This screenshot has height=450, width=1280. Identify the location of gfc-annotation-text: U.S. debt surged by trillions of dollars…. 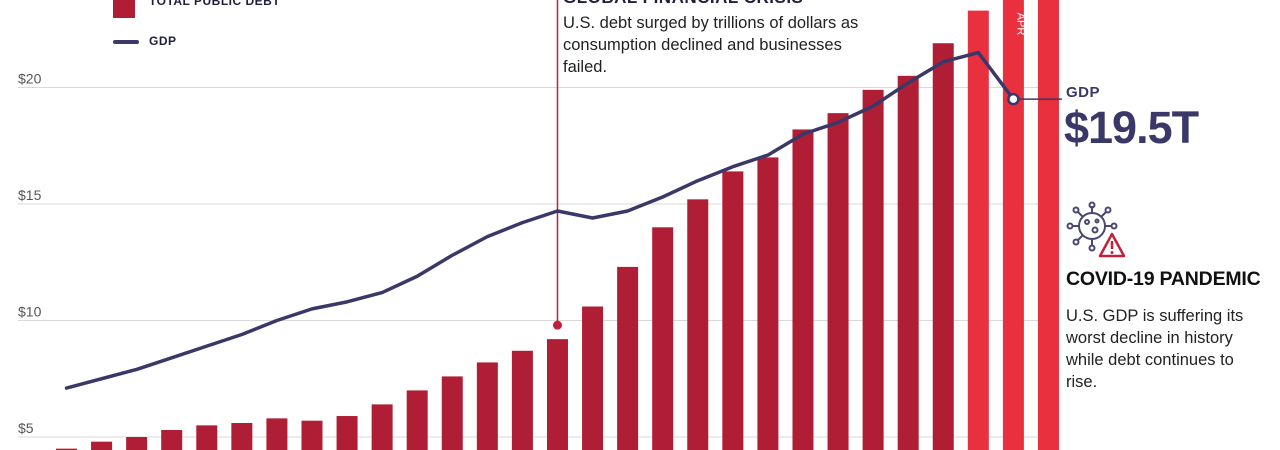
(711, 45).